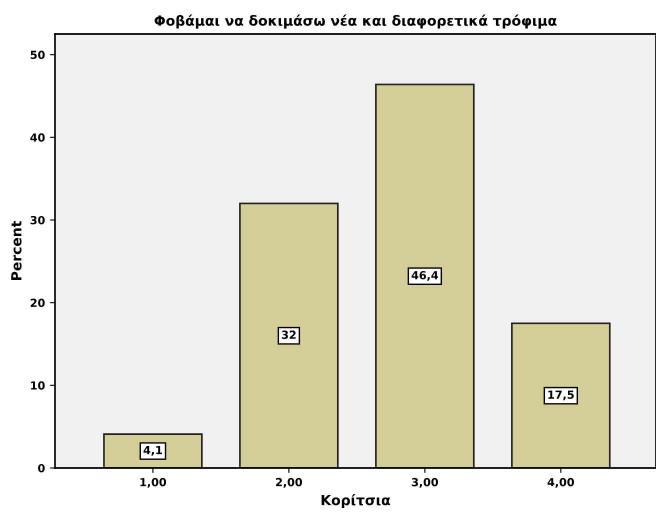 The height and width of the screenshot is (516, 656). I want to click on x-axis-title: Κορίτσια, so click(356, 501).